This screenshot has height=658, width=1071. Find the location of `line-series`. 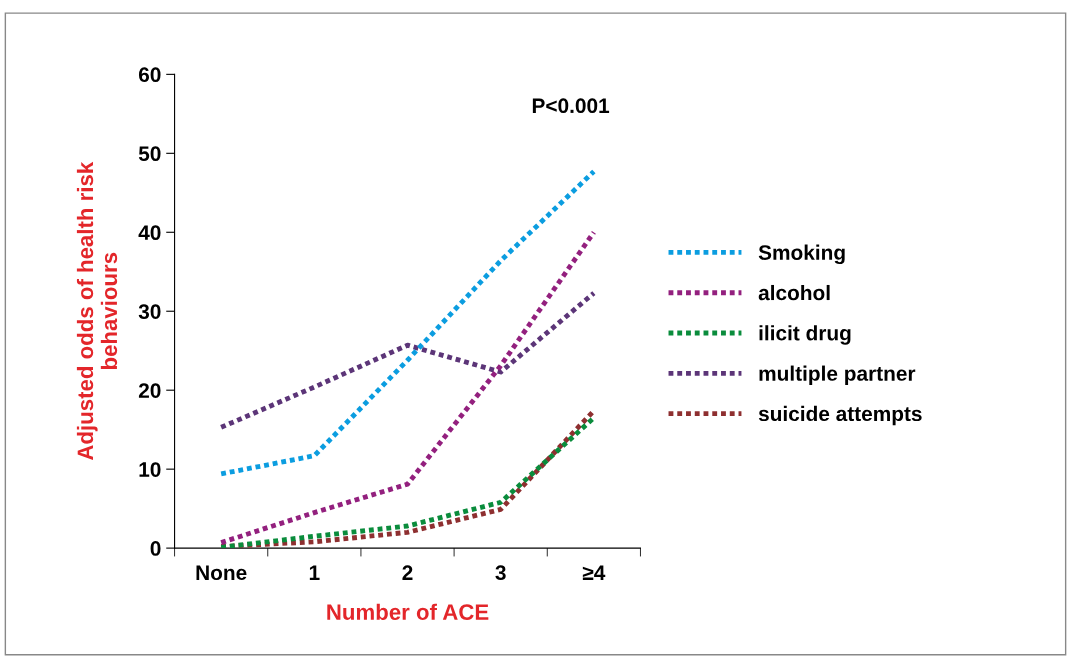

line-series is located at coordinates (407, 360).